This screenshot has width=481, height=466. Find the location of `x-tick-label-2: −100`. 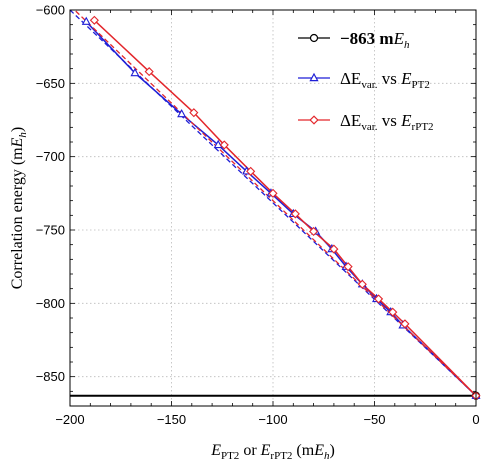

x-tick-label-2: −100 is located at coordinates (272, 419).